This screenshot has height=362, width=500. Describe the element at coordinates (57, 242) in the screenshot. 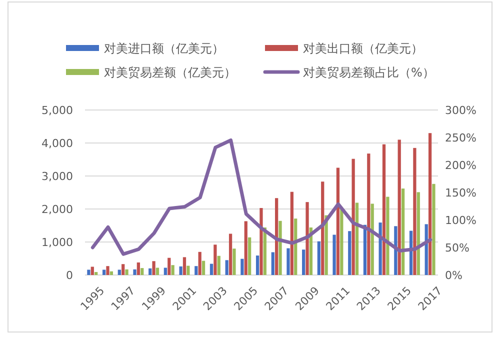

I see `y-tick-label: 1,000` at that location.